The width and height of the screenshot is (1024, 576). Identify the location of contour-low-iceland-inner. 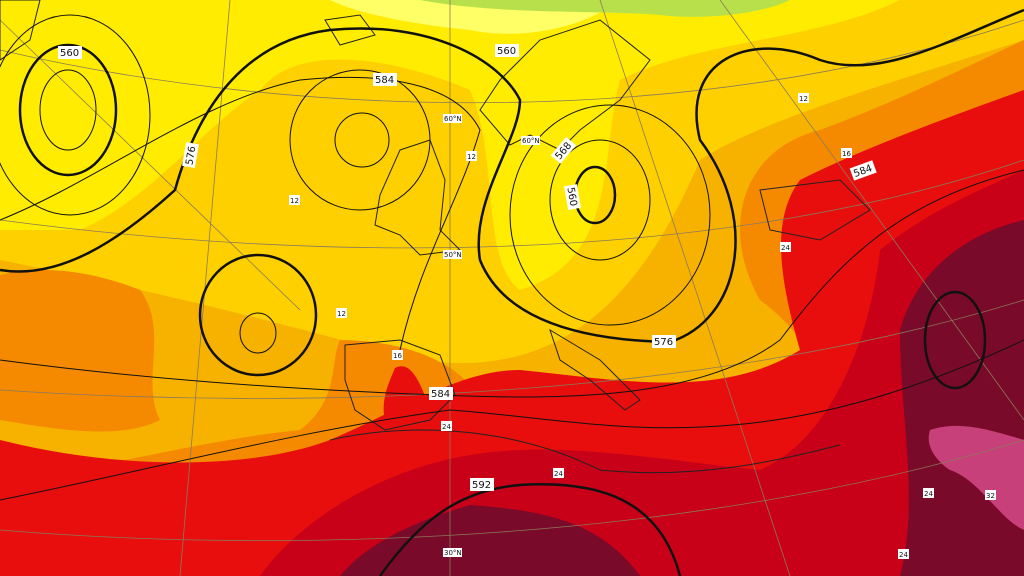
(362, 140).